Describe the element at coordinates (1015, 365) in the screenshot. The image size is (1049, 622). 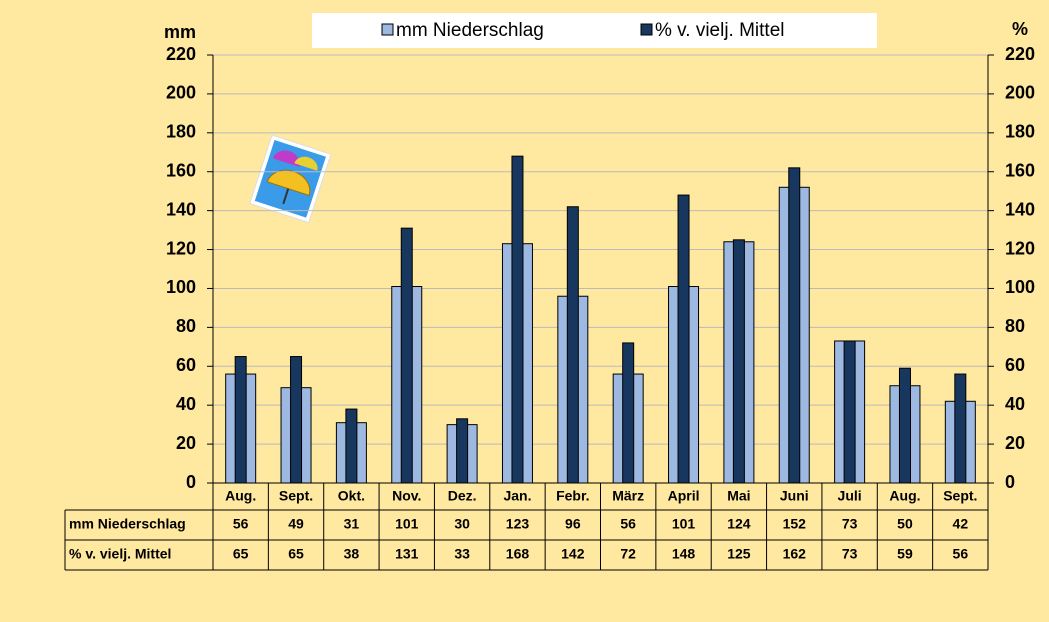
I see `y2-tick-label: 60` at that location.